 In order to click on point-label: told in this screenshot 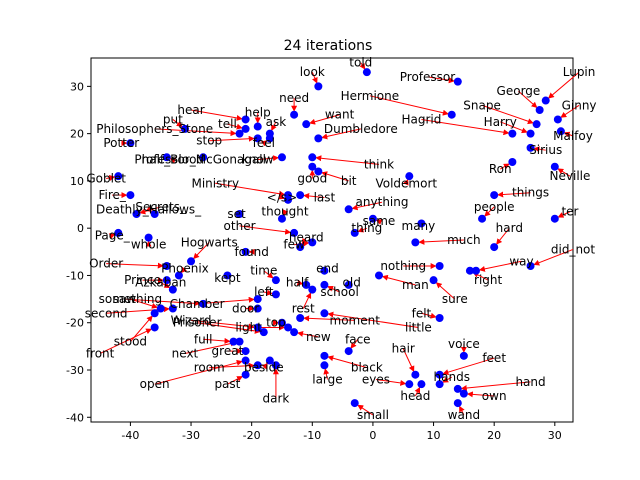, I will do `click(360, 63)`.